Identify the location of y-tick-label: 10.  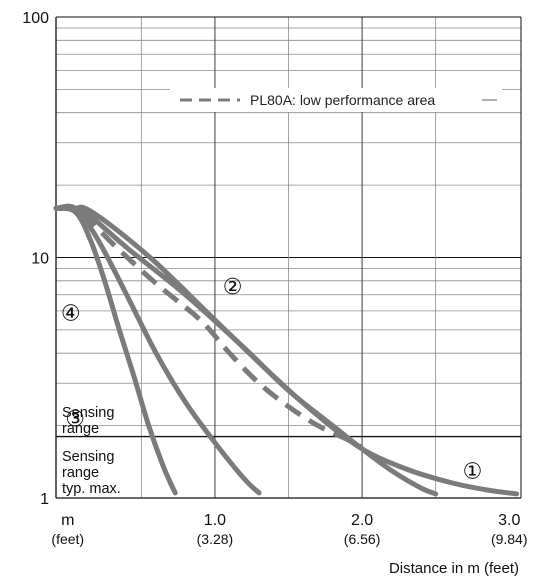
(40, 259).